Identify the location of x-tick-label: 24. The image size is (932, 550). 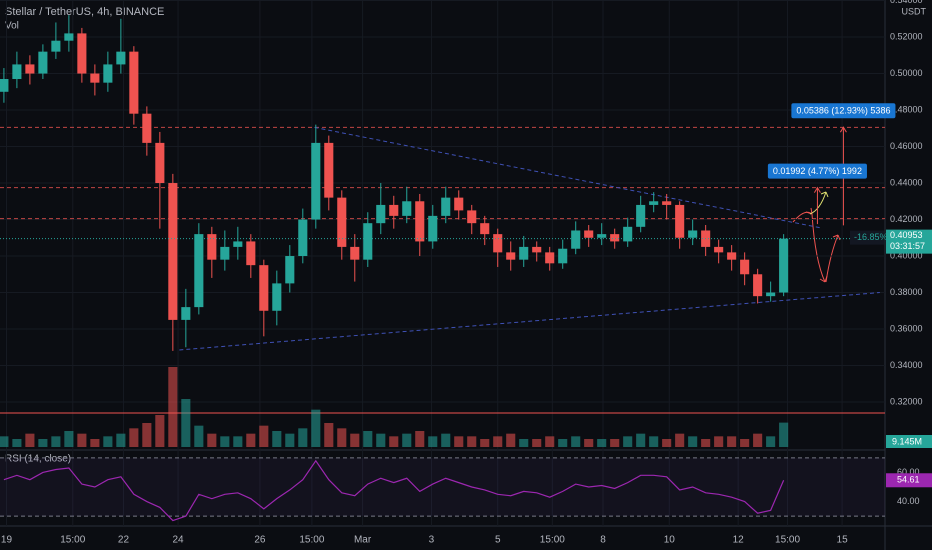
(178, 540).